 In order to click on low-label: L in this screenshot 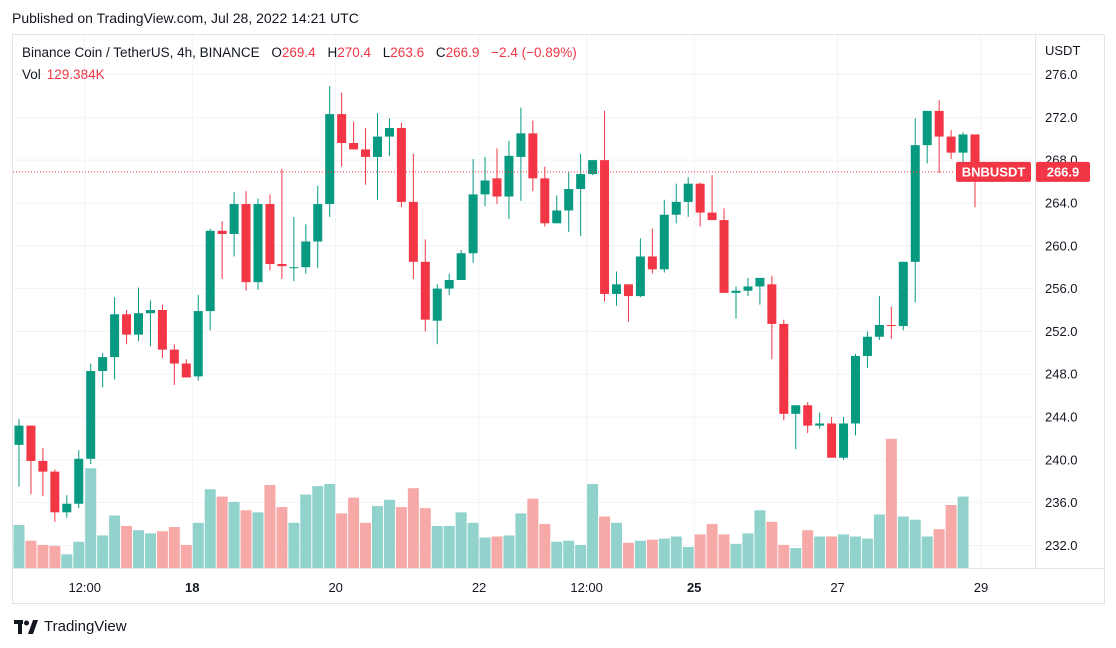, I will do `click(386, 52)`.